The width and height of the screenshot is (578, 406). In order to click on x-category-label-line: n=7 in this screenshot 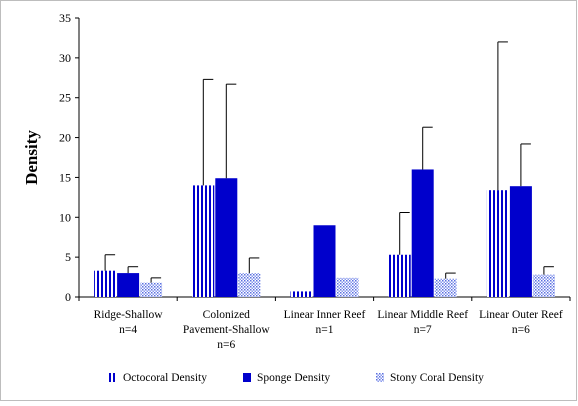, I will do `click(423, 330)`.